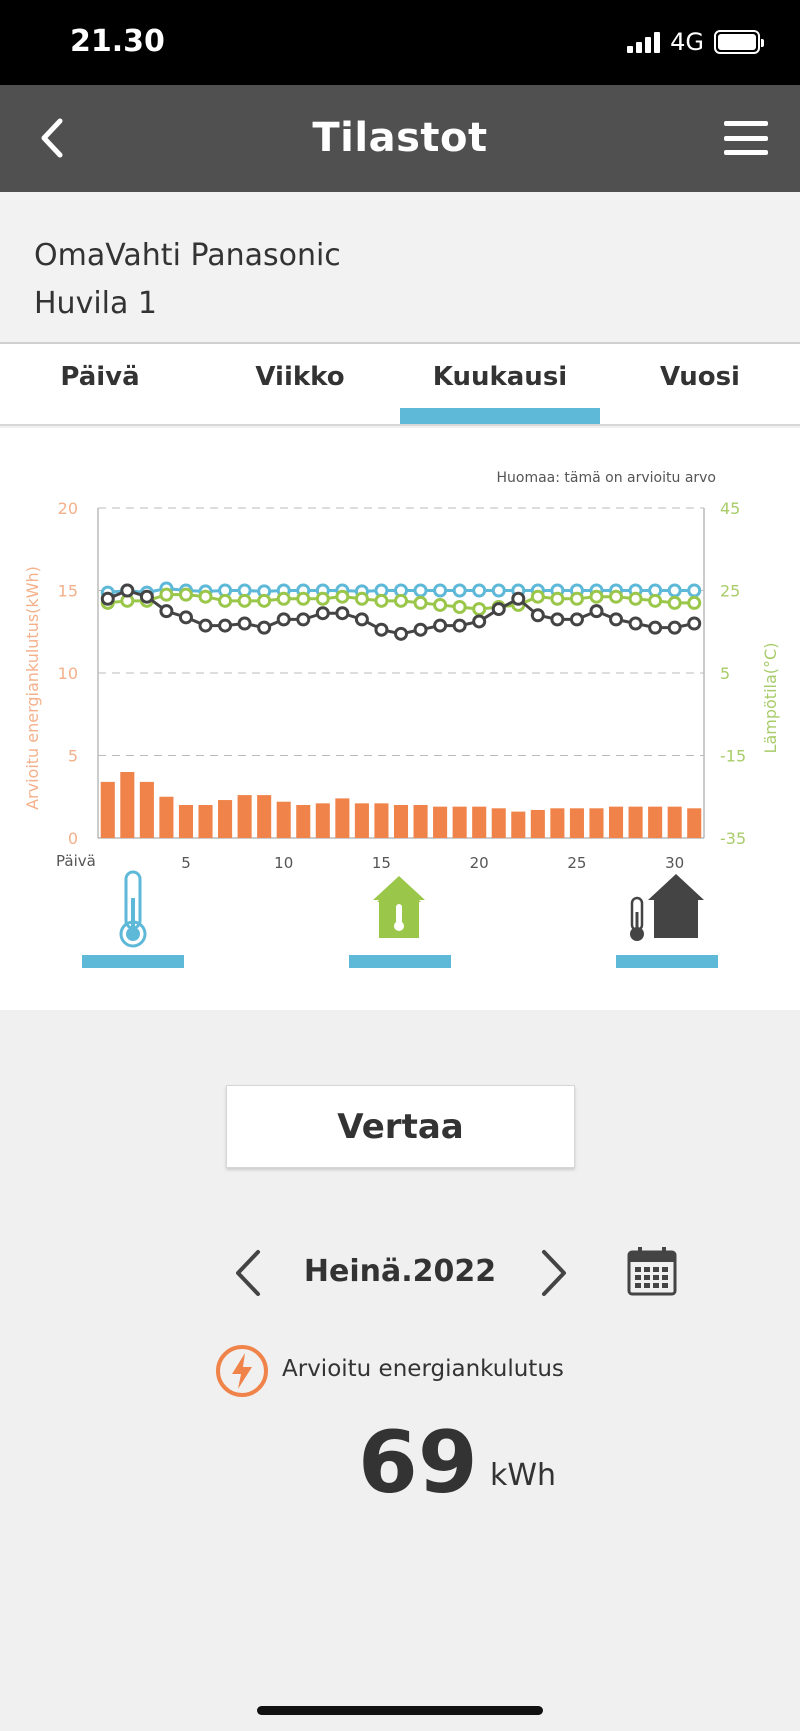  What do you see at coordinates (73, 756) in the screenshot?
I see `y-tick-left: 5` at bounding box center [73, 756].